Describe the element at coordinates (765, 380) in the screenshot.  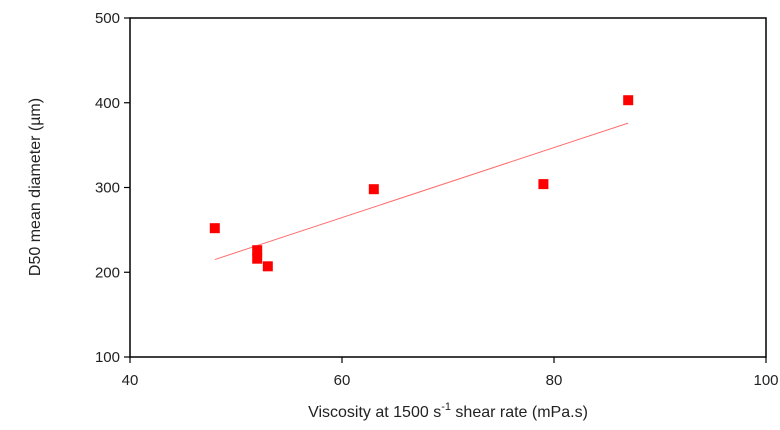
I see `x-tick-label: 100` at that location.